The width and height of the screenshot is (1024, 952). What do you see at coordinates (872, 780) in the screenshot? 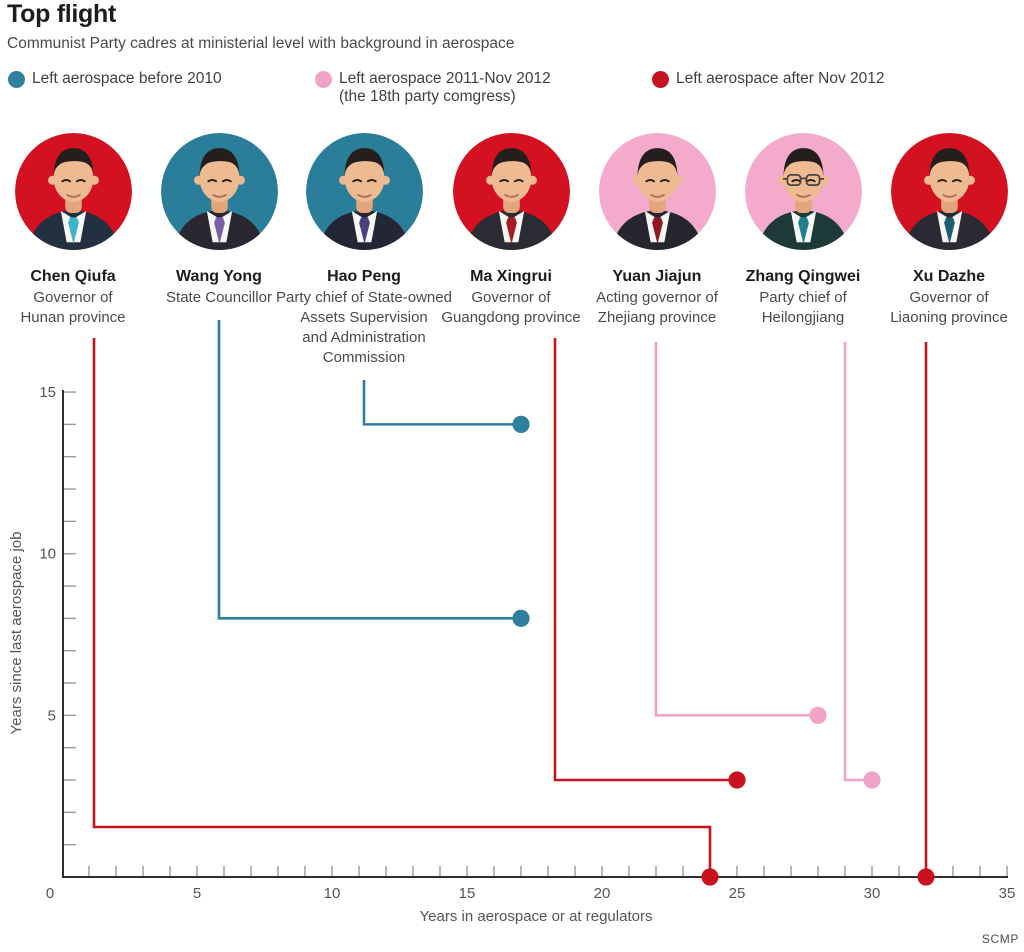
I see `data-point-zhang-qingwei` at bounding box center [872, 780].